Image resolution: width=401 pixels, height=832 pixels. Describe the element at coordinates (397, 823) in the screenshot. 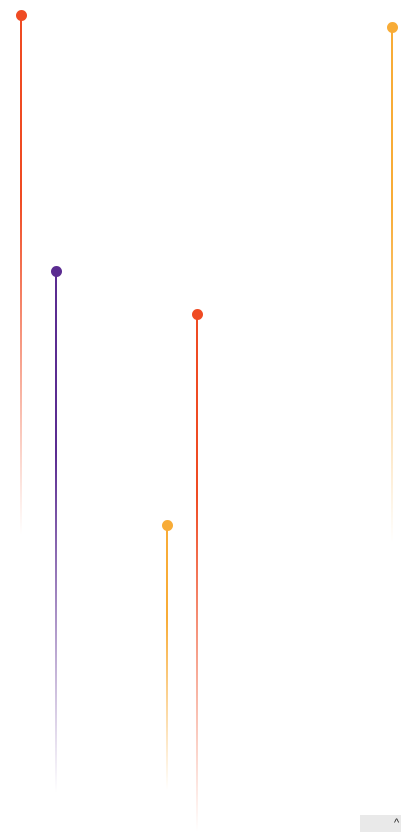

I see `chevron-up-icon: ^` at that location.